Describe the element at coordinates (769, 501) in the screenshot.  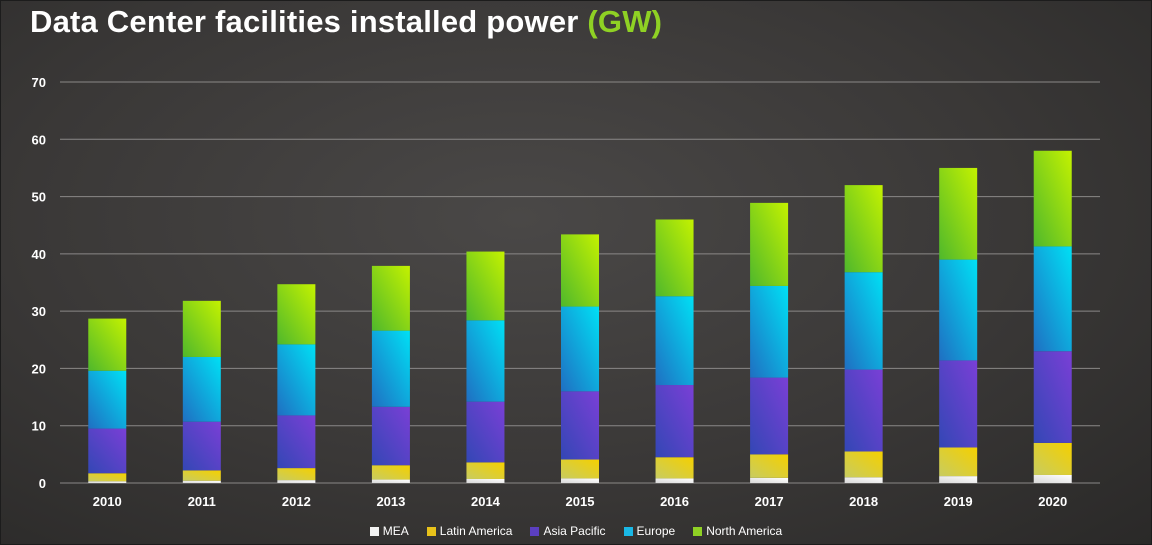
I see `x-tick-label: 2017` at that location.